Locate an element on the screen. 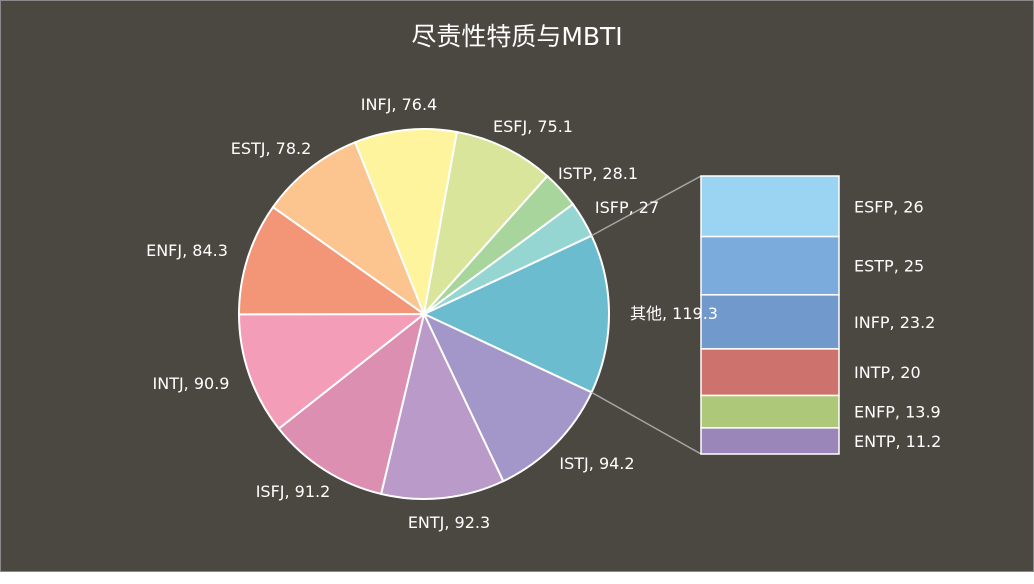 The height and width of the screenshot is (584, 1034). data-label: ENFP, 13.9 is located at coordinates (897, 412).